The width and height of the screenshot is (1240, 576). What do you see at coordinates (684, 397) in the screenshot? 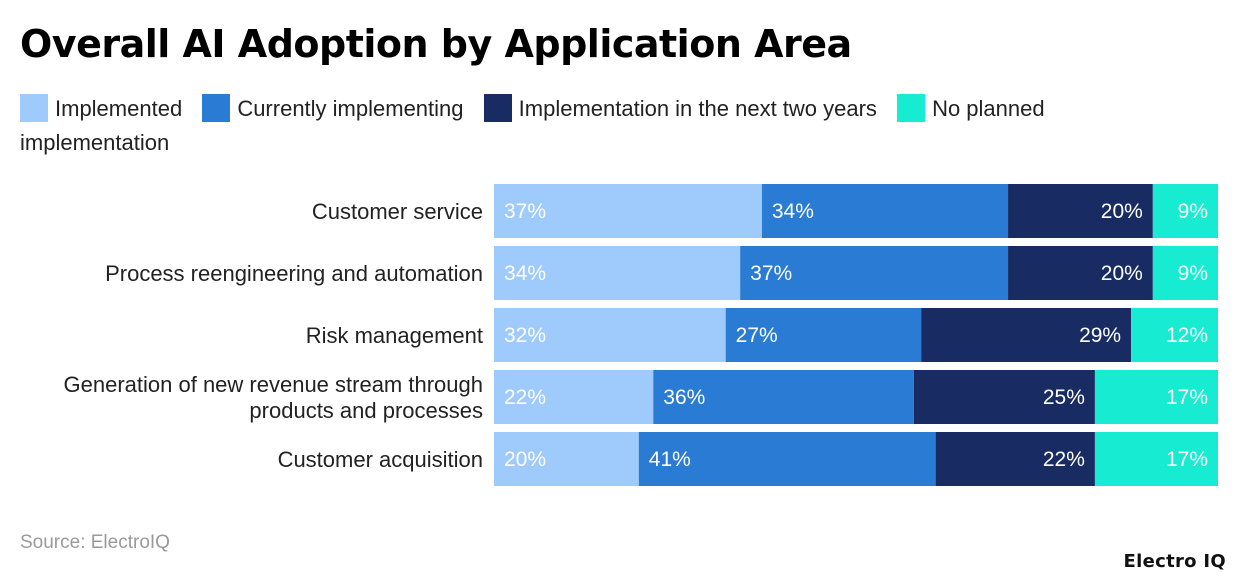
I see `data-label: 36%` at bounding box center [684, 397].